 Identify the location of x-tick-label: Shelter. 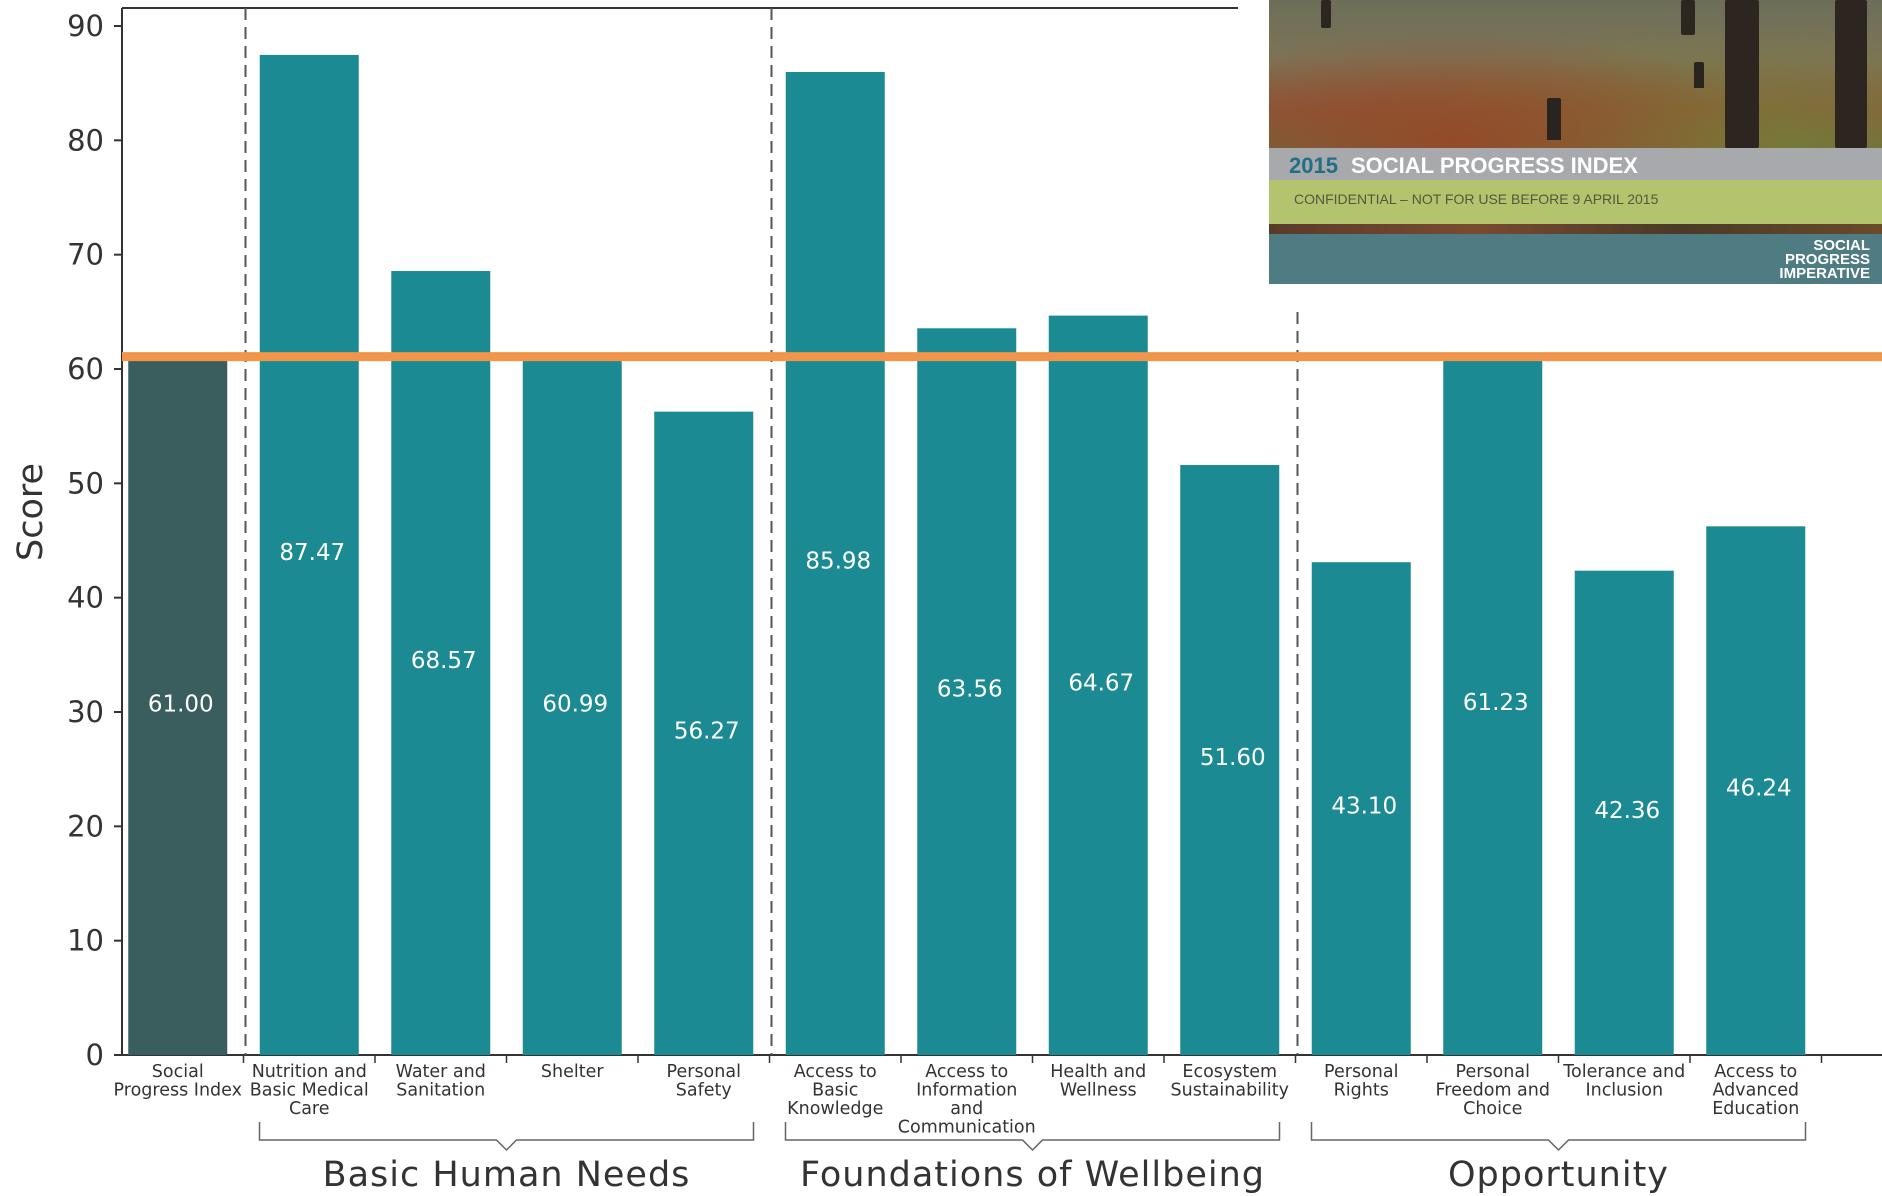
(572, 1072).